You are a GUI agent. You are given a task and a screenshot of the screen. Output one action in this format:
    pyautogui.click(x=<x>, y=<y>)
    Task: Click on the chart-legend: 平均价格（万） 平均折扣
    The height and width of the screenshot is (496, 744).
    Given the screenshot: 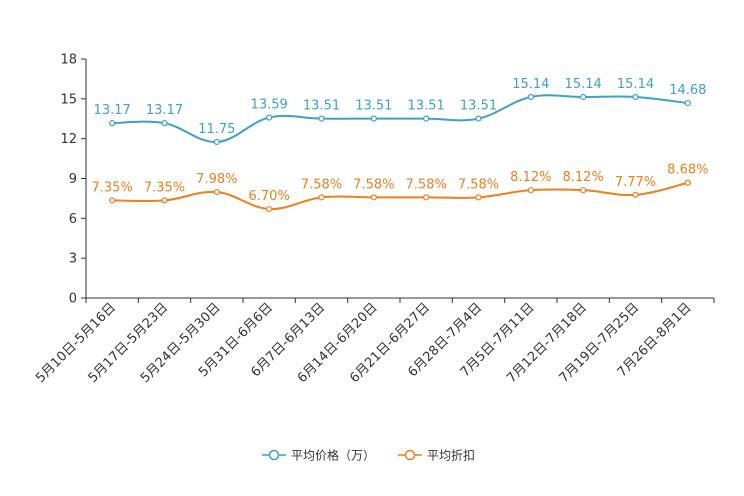 What is the action you would take?
    pyautogui.click(x=368, y=455)
    